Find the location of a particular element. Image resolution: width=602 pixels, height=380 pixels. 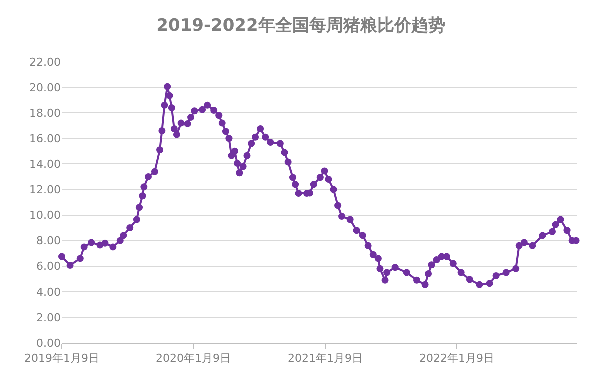

x-tick-label: 2019年1月9日 is located at coordinates (62, 359).